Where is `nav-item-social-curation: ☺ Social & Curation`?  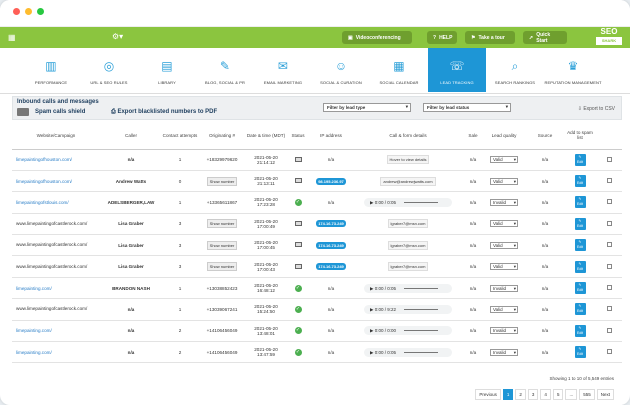 nav-item-social-curation: ☺ Social & Curation is located at coordinates (341, 70).